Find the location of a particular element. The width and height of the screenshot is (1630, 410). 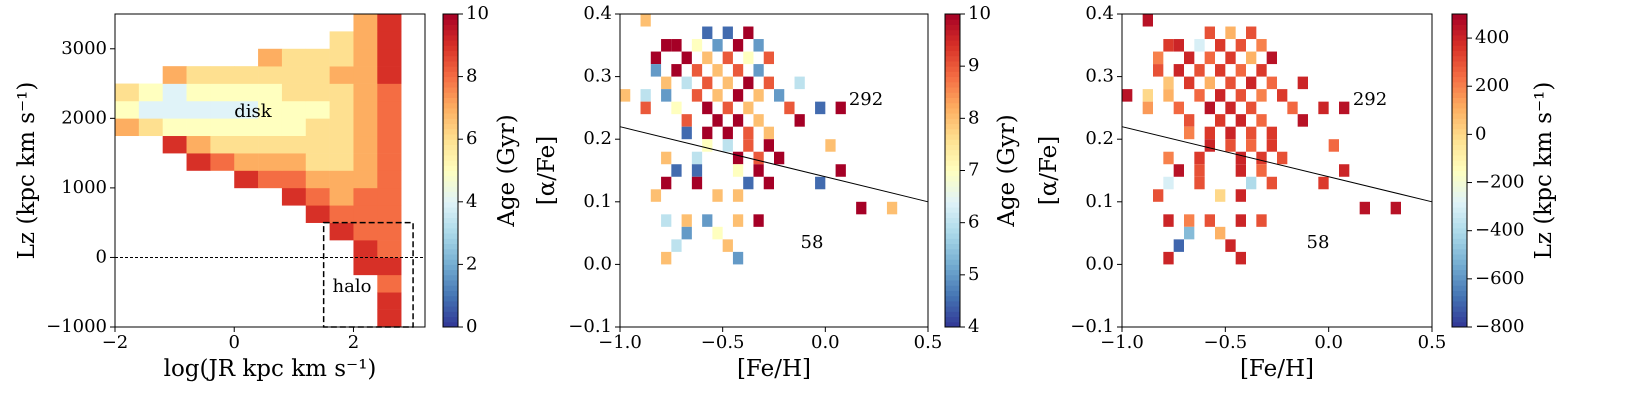

colorbar-tick-label: 0 is located at coordinates (1480, 133).